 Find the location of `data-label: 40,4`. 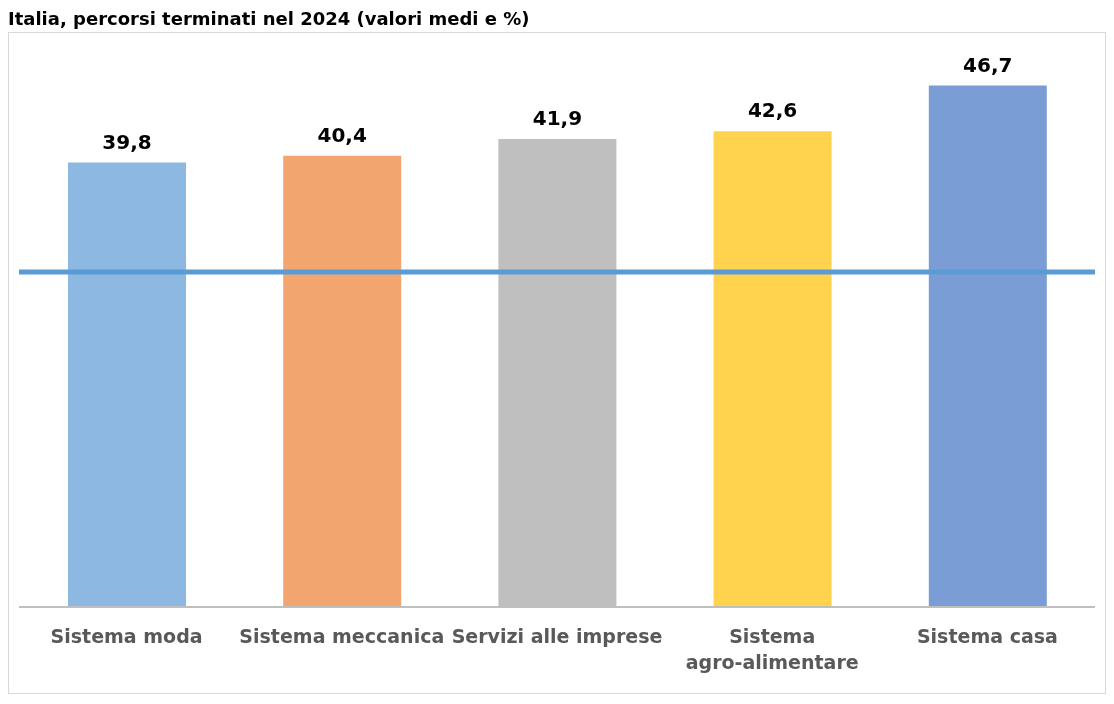

data-label: 40,4 is located at coordinates (342, 134).